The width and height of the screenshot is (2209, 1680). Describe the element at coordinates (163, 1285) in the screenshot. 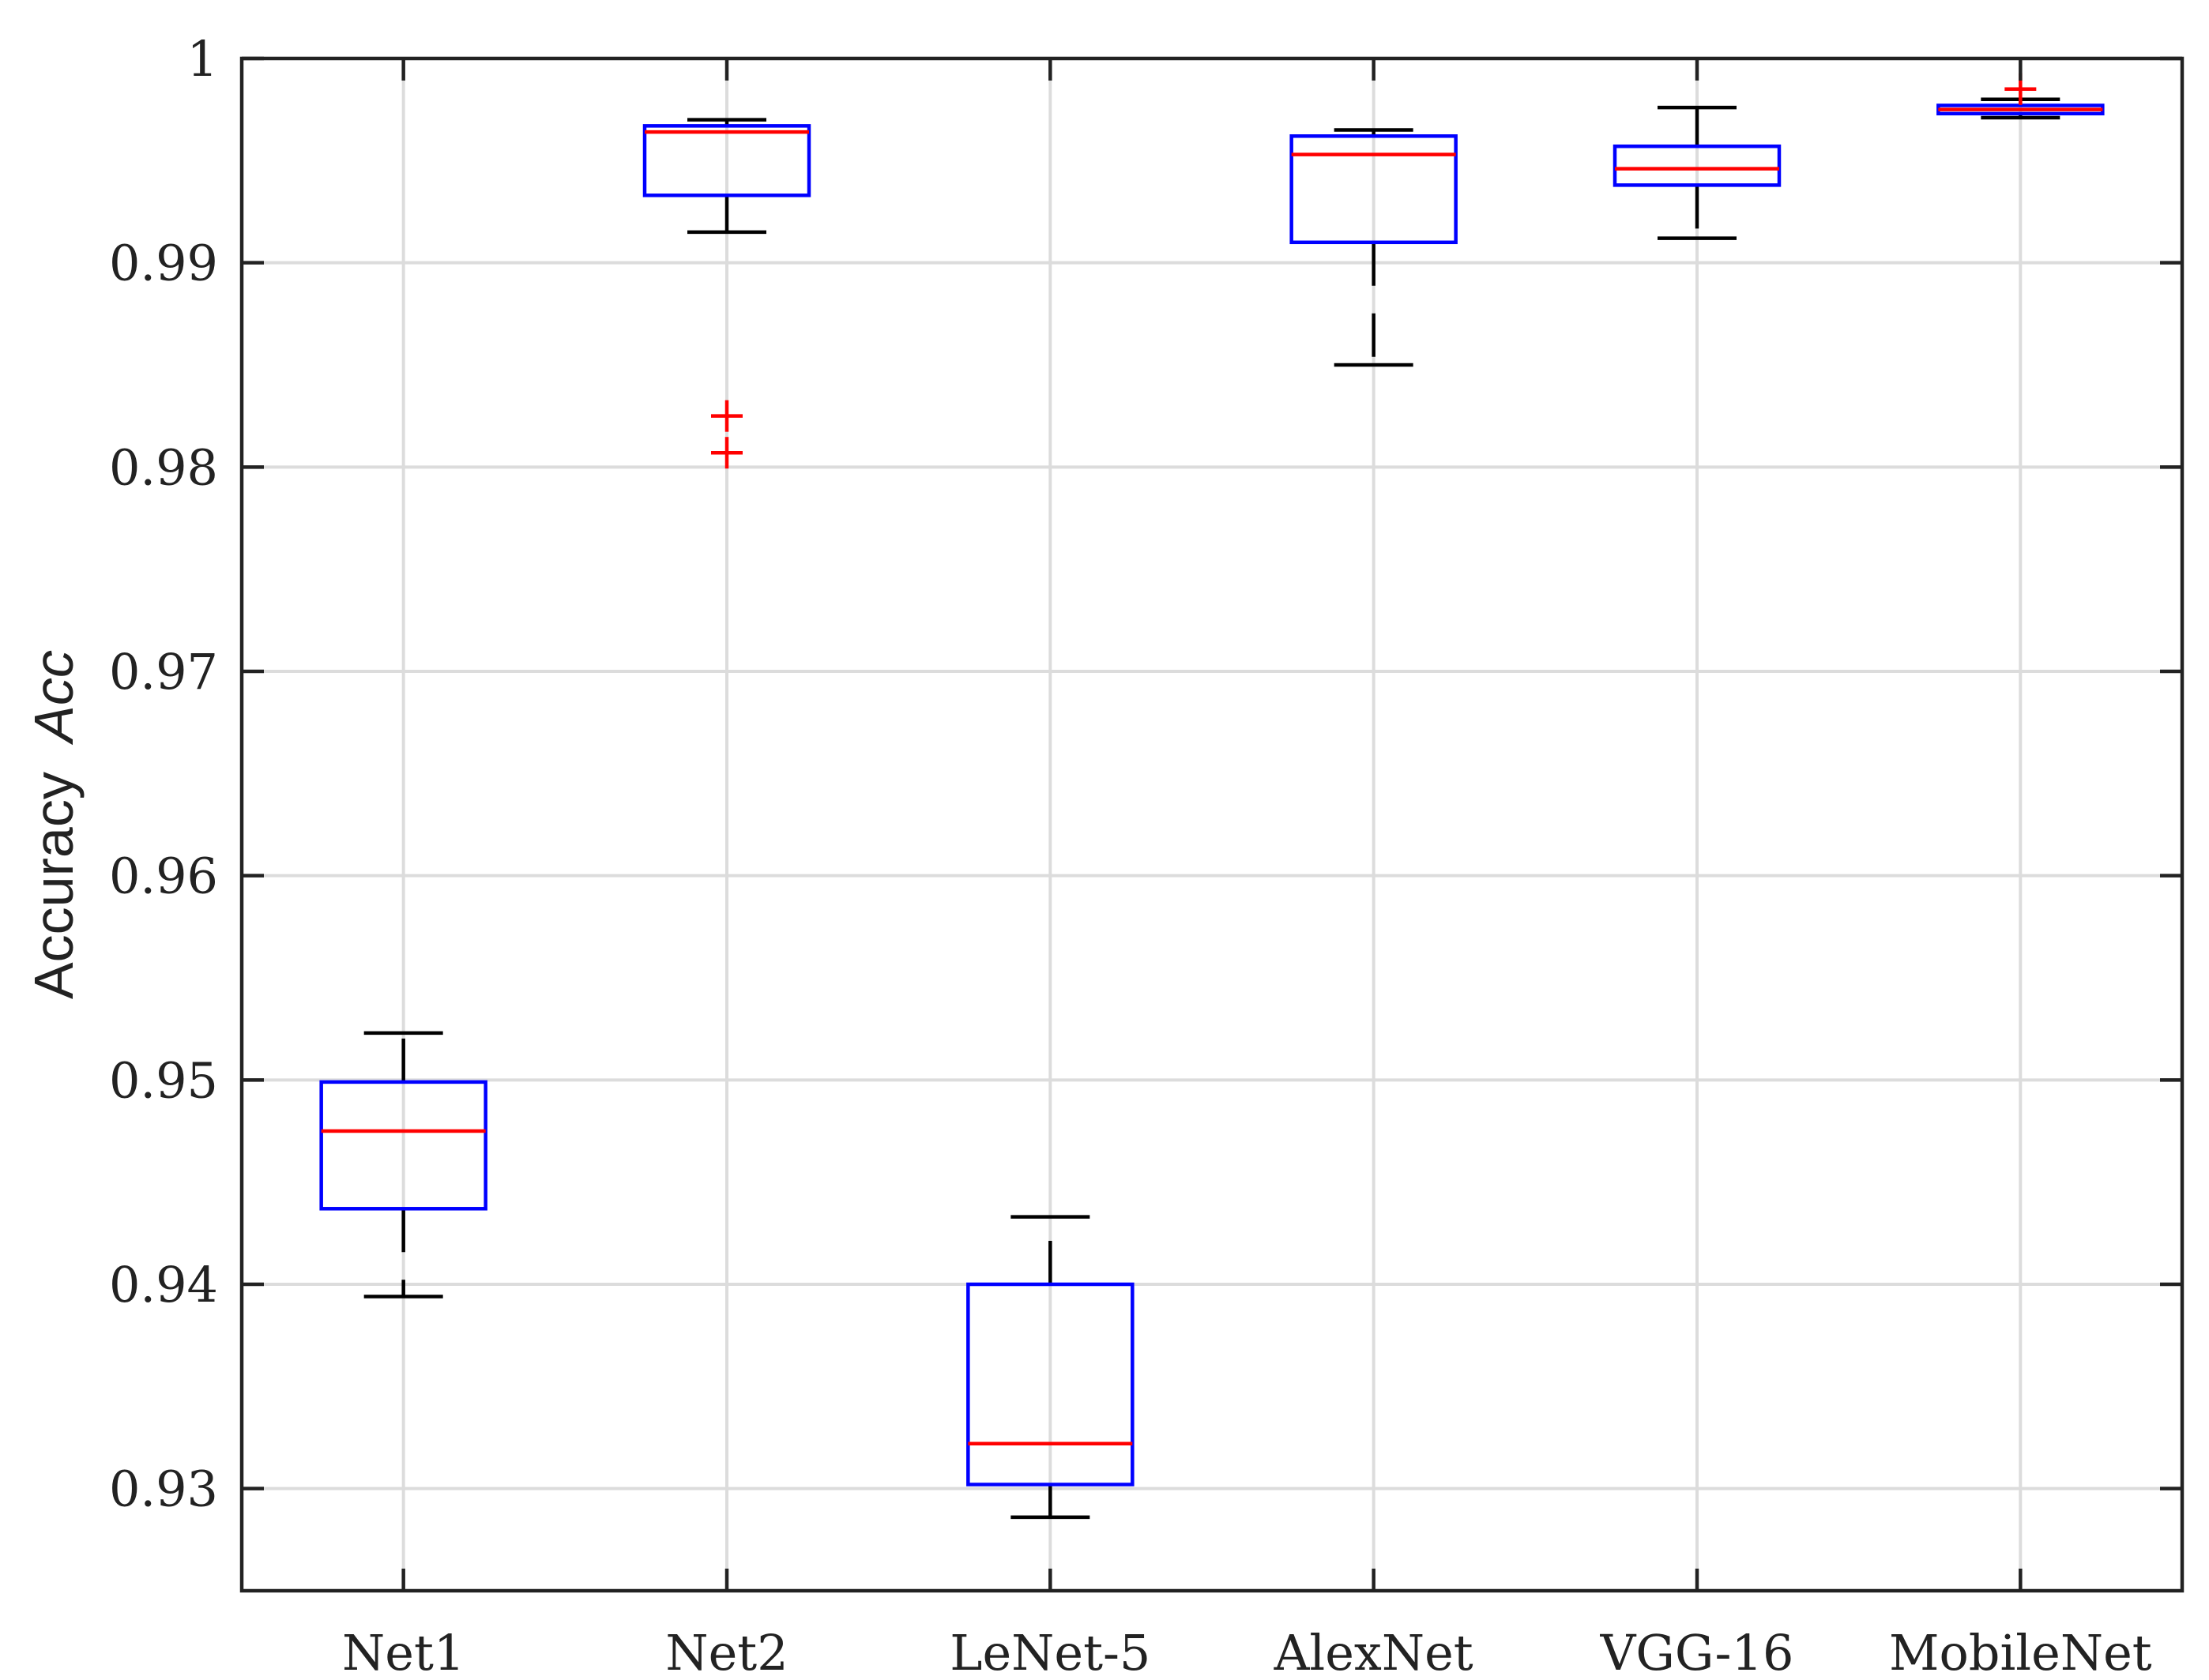

I see `y-tick-label: 0.94` at that location.